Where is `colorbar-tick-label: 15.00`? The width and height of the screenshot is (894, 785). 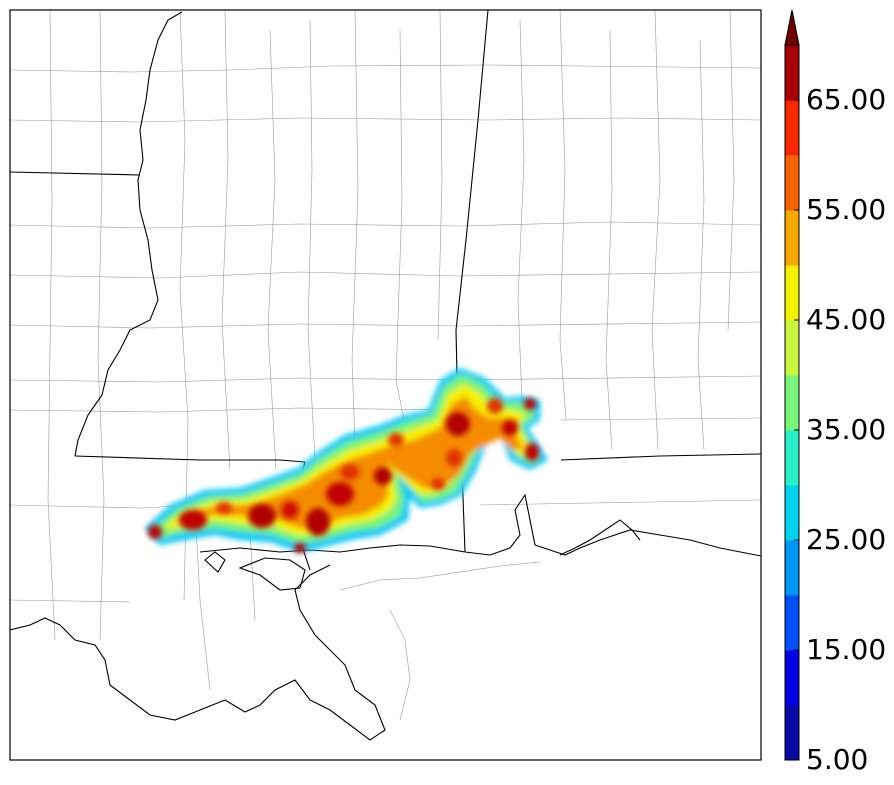
colorbar-tick-label: 15.00 is located at coordinates (846, 649).